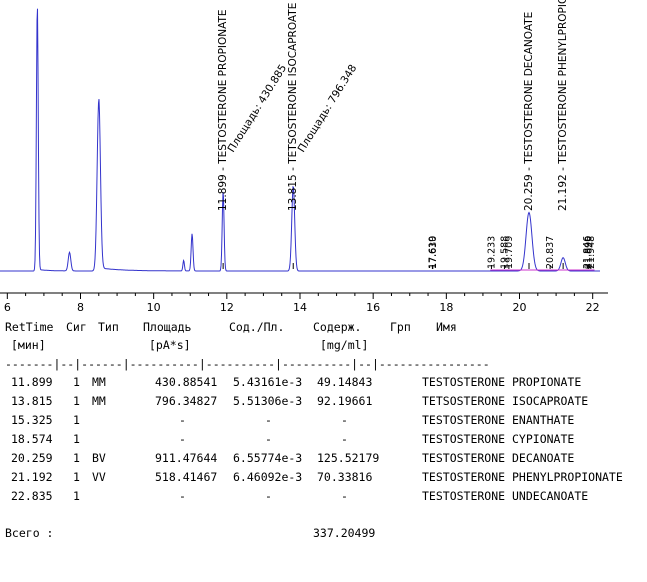 The height and width of the screenshot is (582, 647). What do you see at coordinates (29, 533) in the screenshot?
I see `total-label: Всего :` at bounding box center [29, 533].